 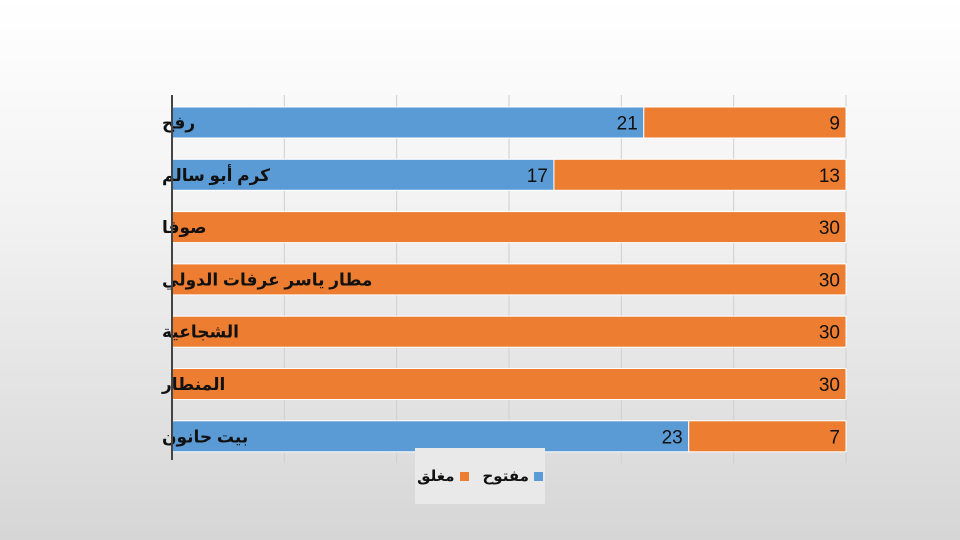 I want to click on category-label: مطار ياسر عرفات الدولي, so click(x=267, y=280).